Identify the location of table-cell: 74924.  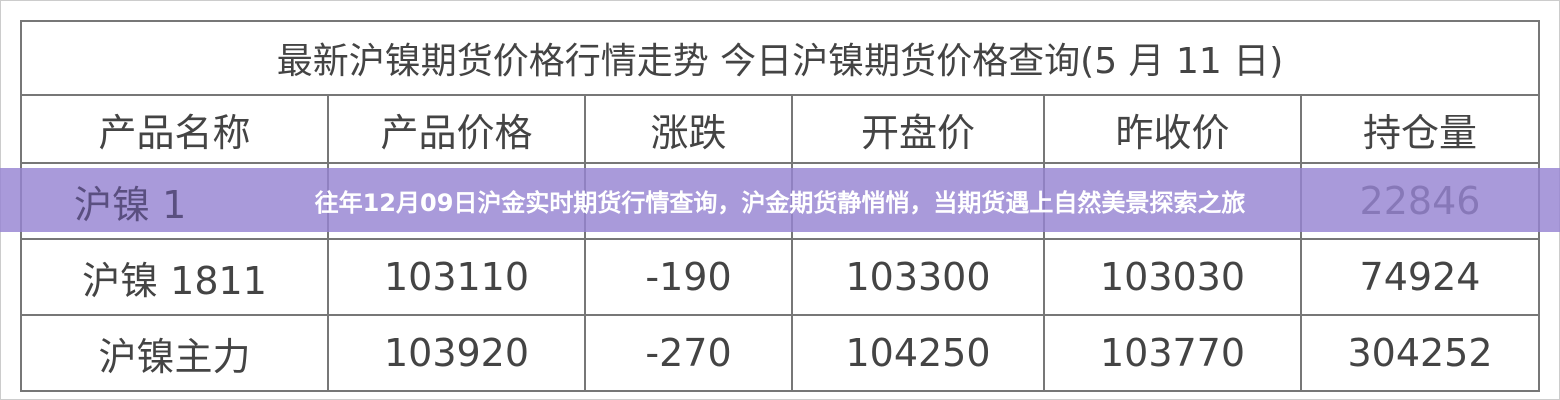
(1420, 277).